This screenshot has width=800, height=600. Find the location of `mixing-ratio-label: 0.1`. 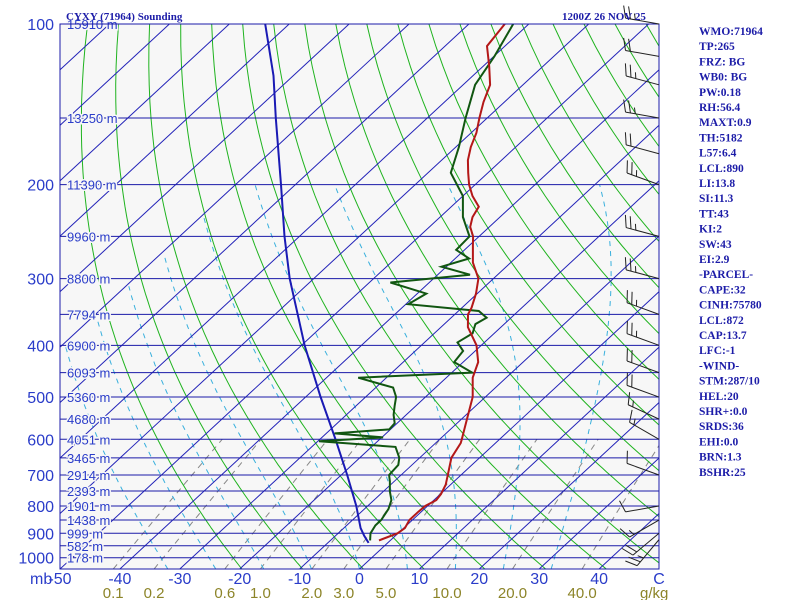

mixing-ratio-label: 0.1 is located at coordinates (113, 592).